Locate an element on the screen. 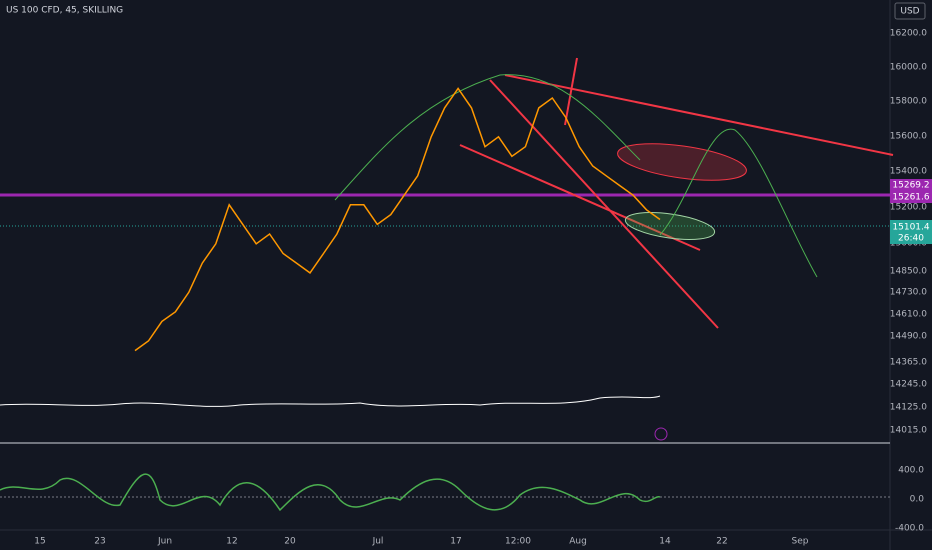 This screenshot has height=550, width=932. symbol-title: US 100 CFD, 45, SKILLING is located at coordinates (64, 11).